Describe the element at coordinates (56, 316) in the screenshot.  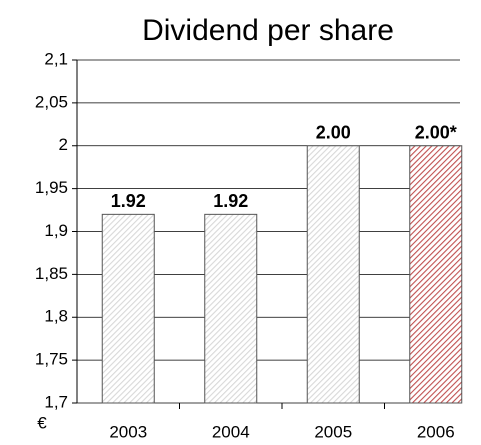
I see `y-tick-label: 1,8` at that location.